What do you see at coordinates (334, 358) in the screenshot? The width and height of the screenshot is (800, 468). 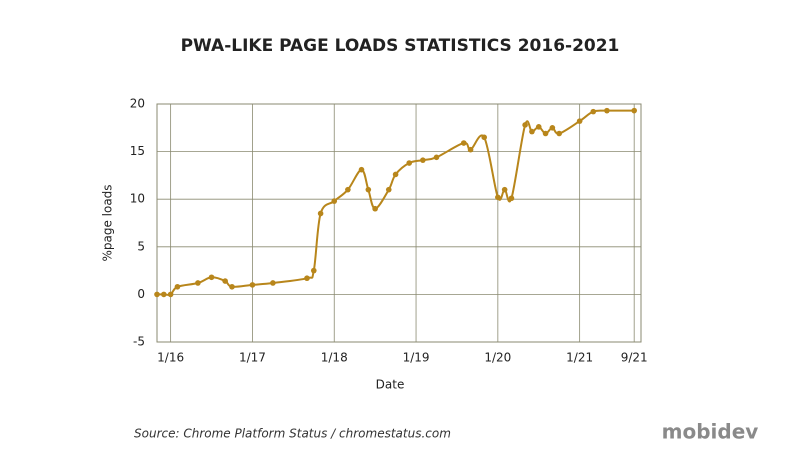 I see `x-tick-label: 1/18` at bounding box center [334, 358].